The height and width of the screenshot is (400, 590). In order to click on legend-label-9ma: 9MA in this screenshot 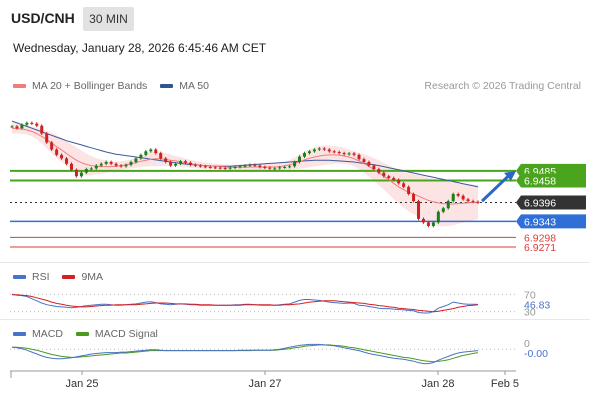, I will do `click(92, 277)`.